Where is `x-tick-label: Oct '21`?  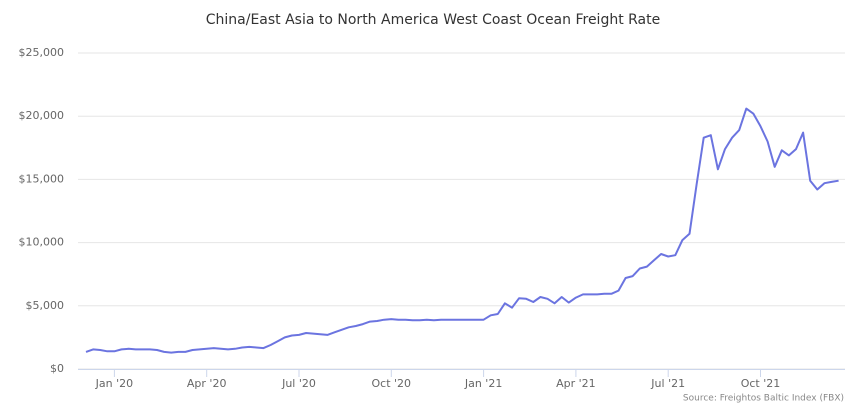
x-tick-label: Oct '21 is located at coordinates (761, 383).